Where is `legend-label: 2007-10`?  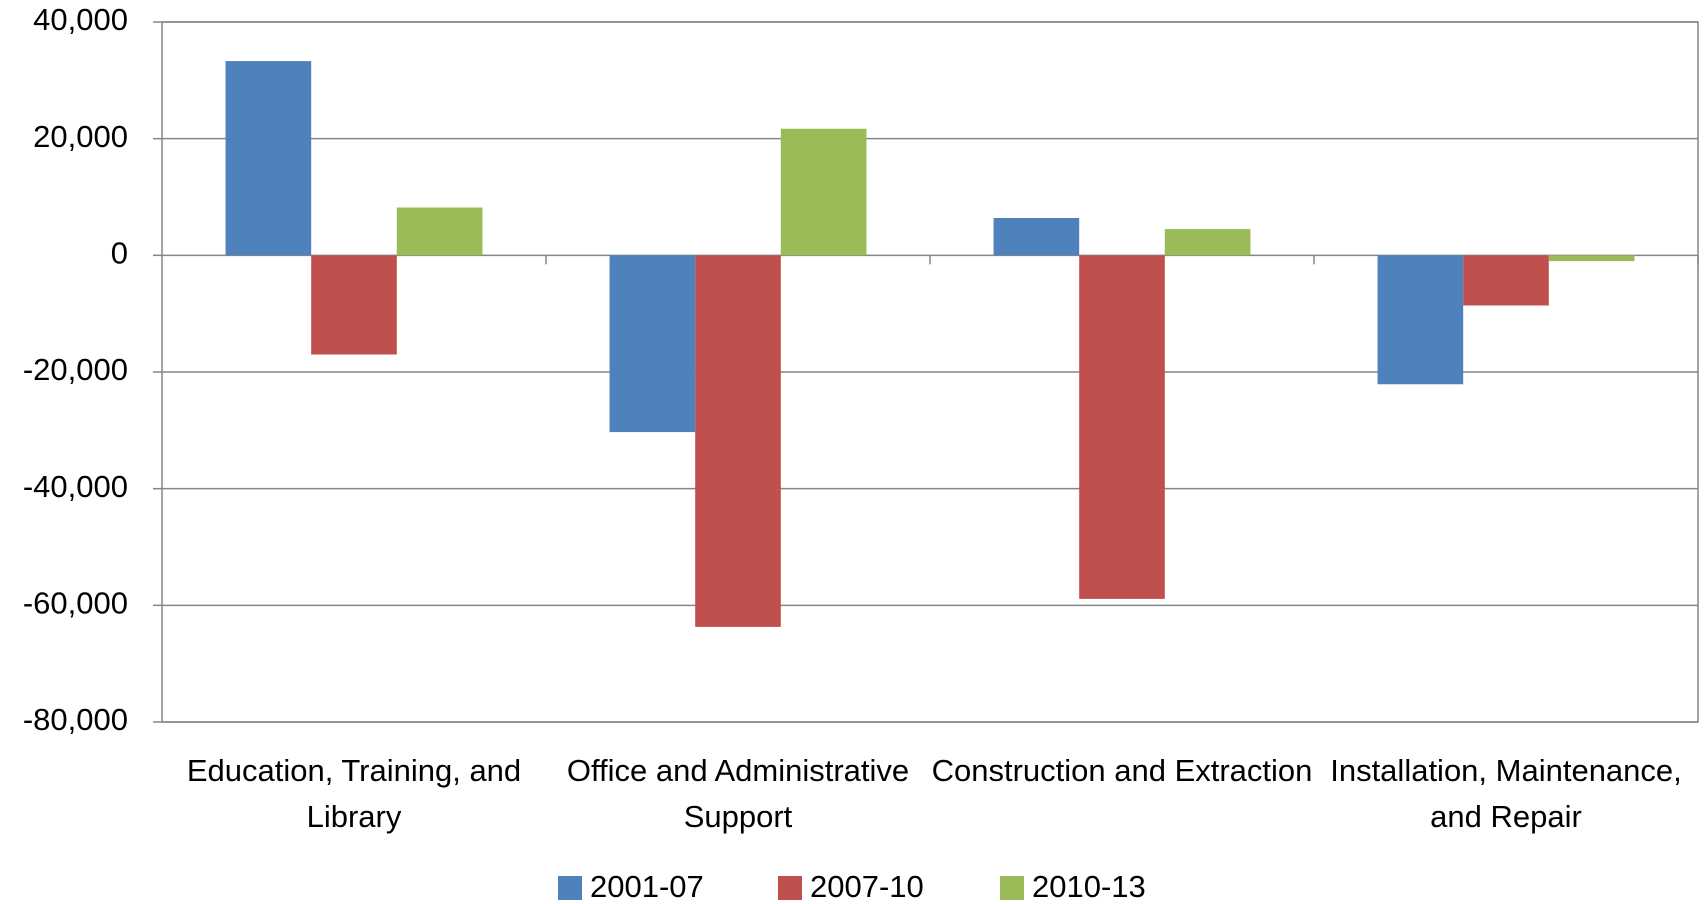 legend-label: 2007-10 is located at coordinates (867, 886).